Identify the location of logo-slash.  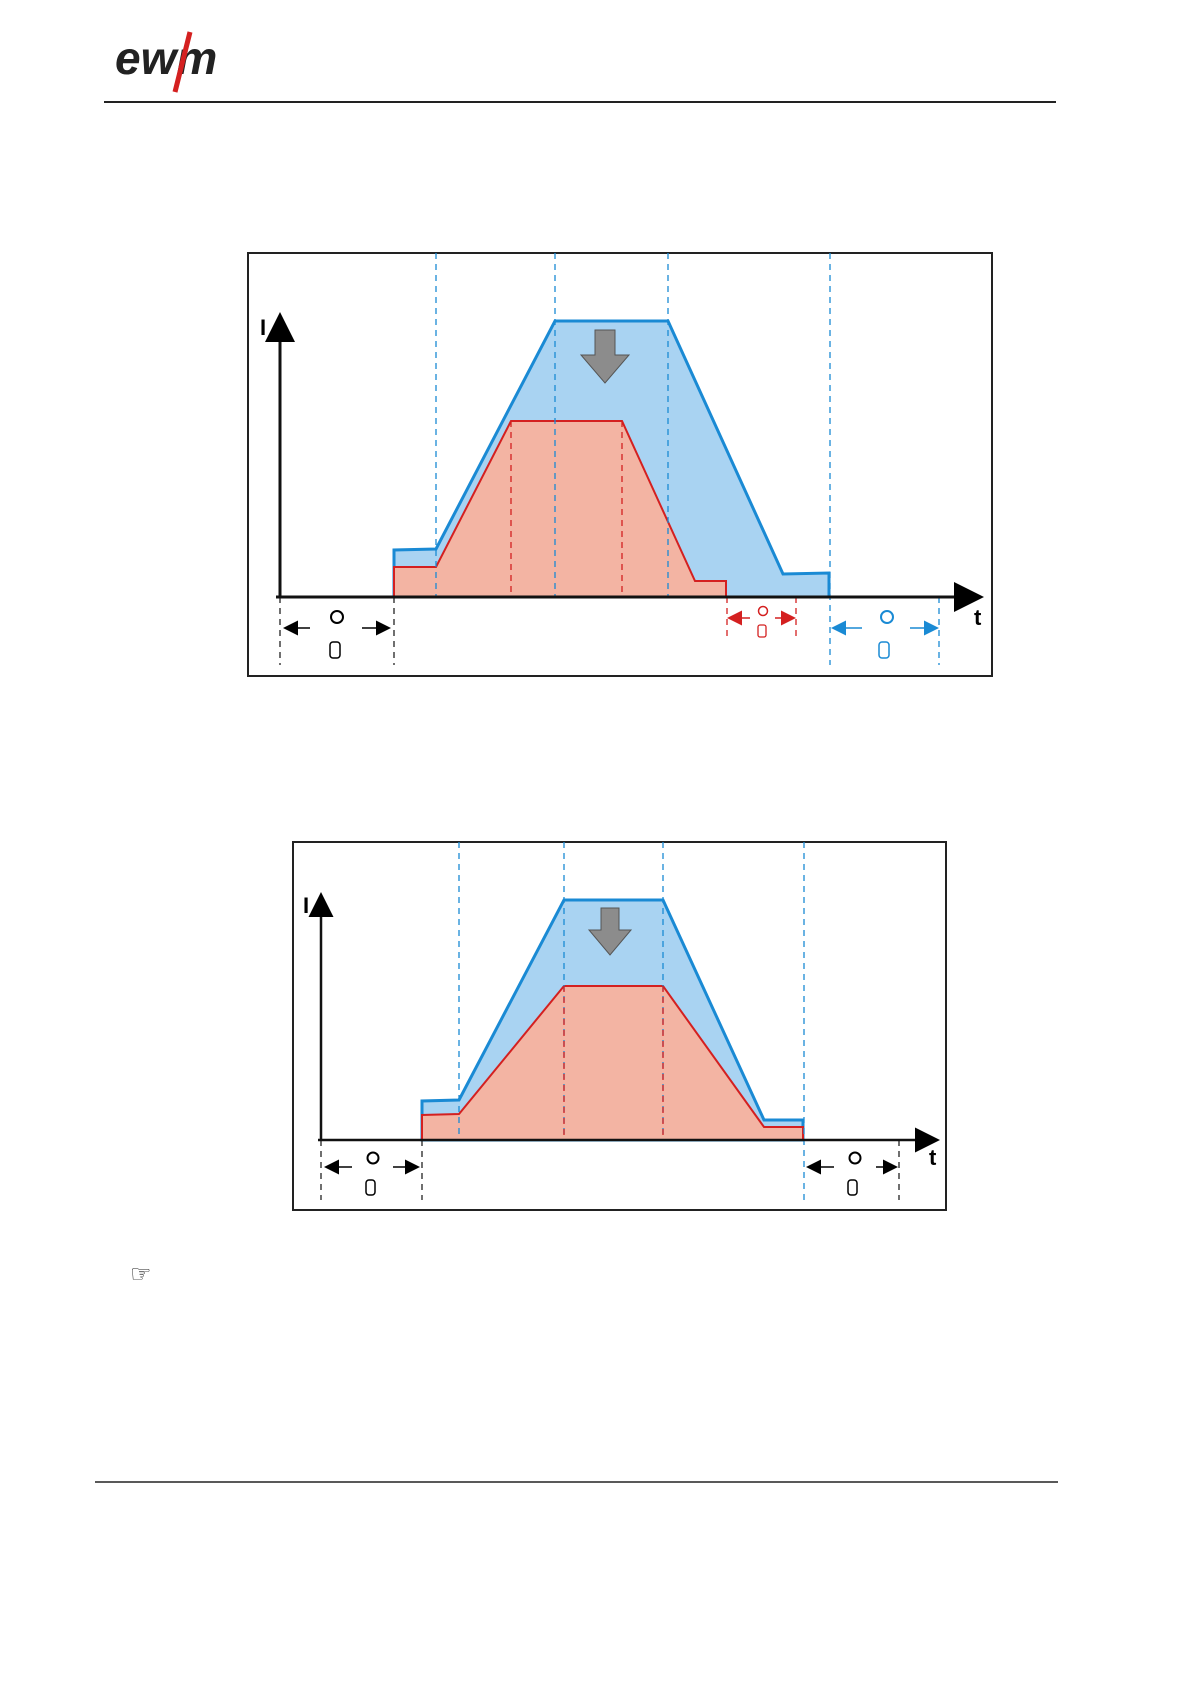
(182, 62).